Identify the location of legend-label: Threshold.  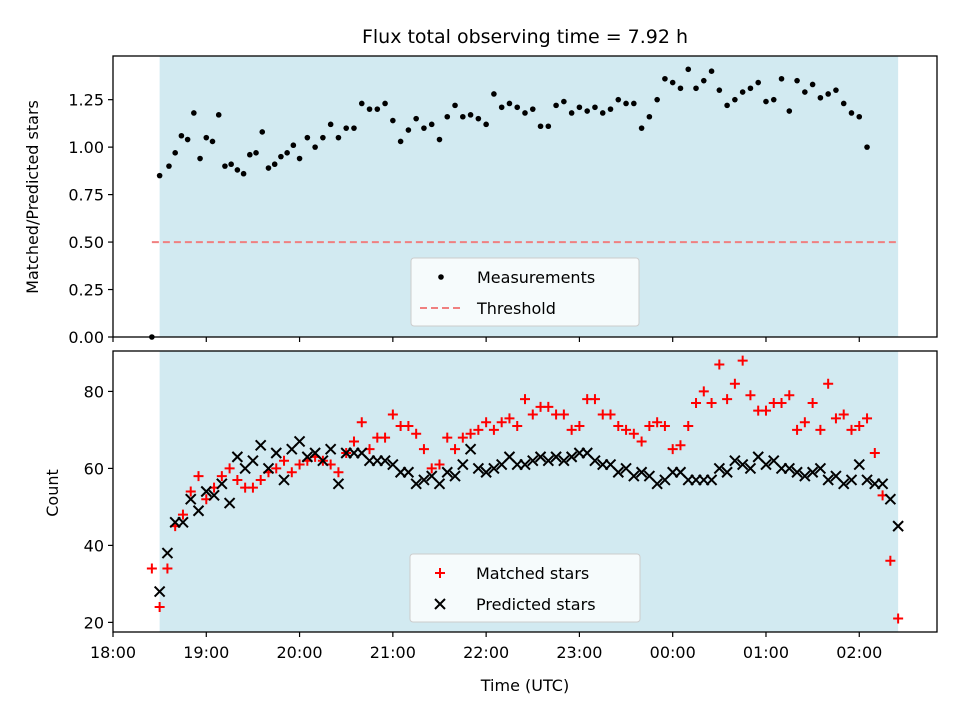
(516, 308).